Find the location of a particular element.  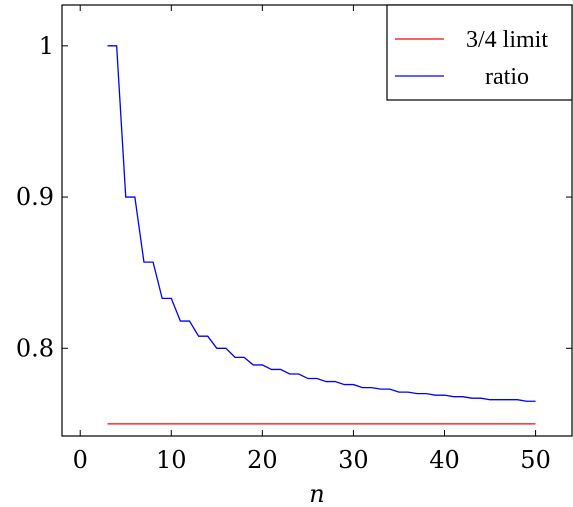

x-tick-label: 0 is located at coordinates (80, 460).